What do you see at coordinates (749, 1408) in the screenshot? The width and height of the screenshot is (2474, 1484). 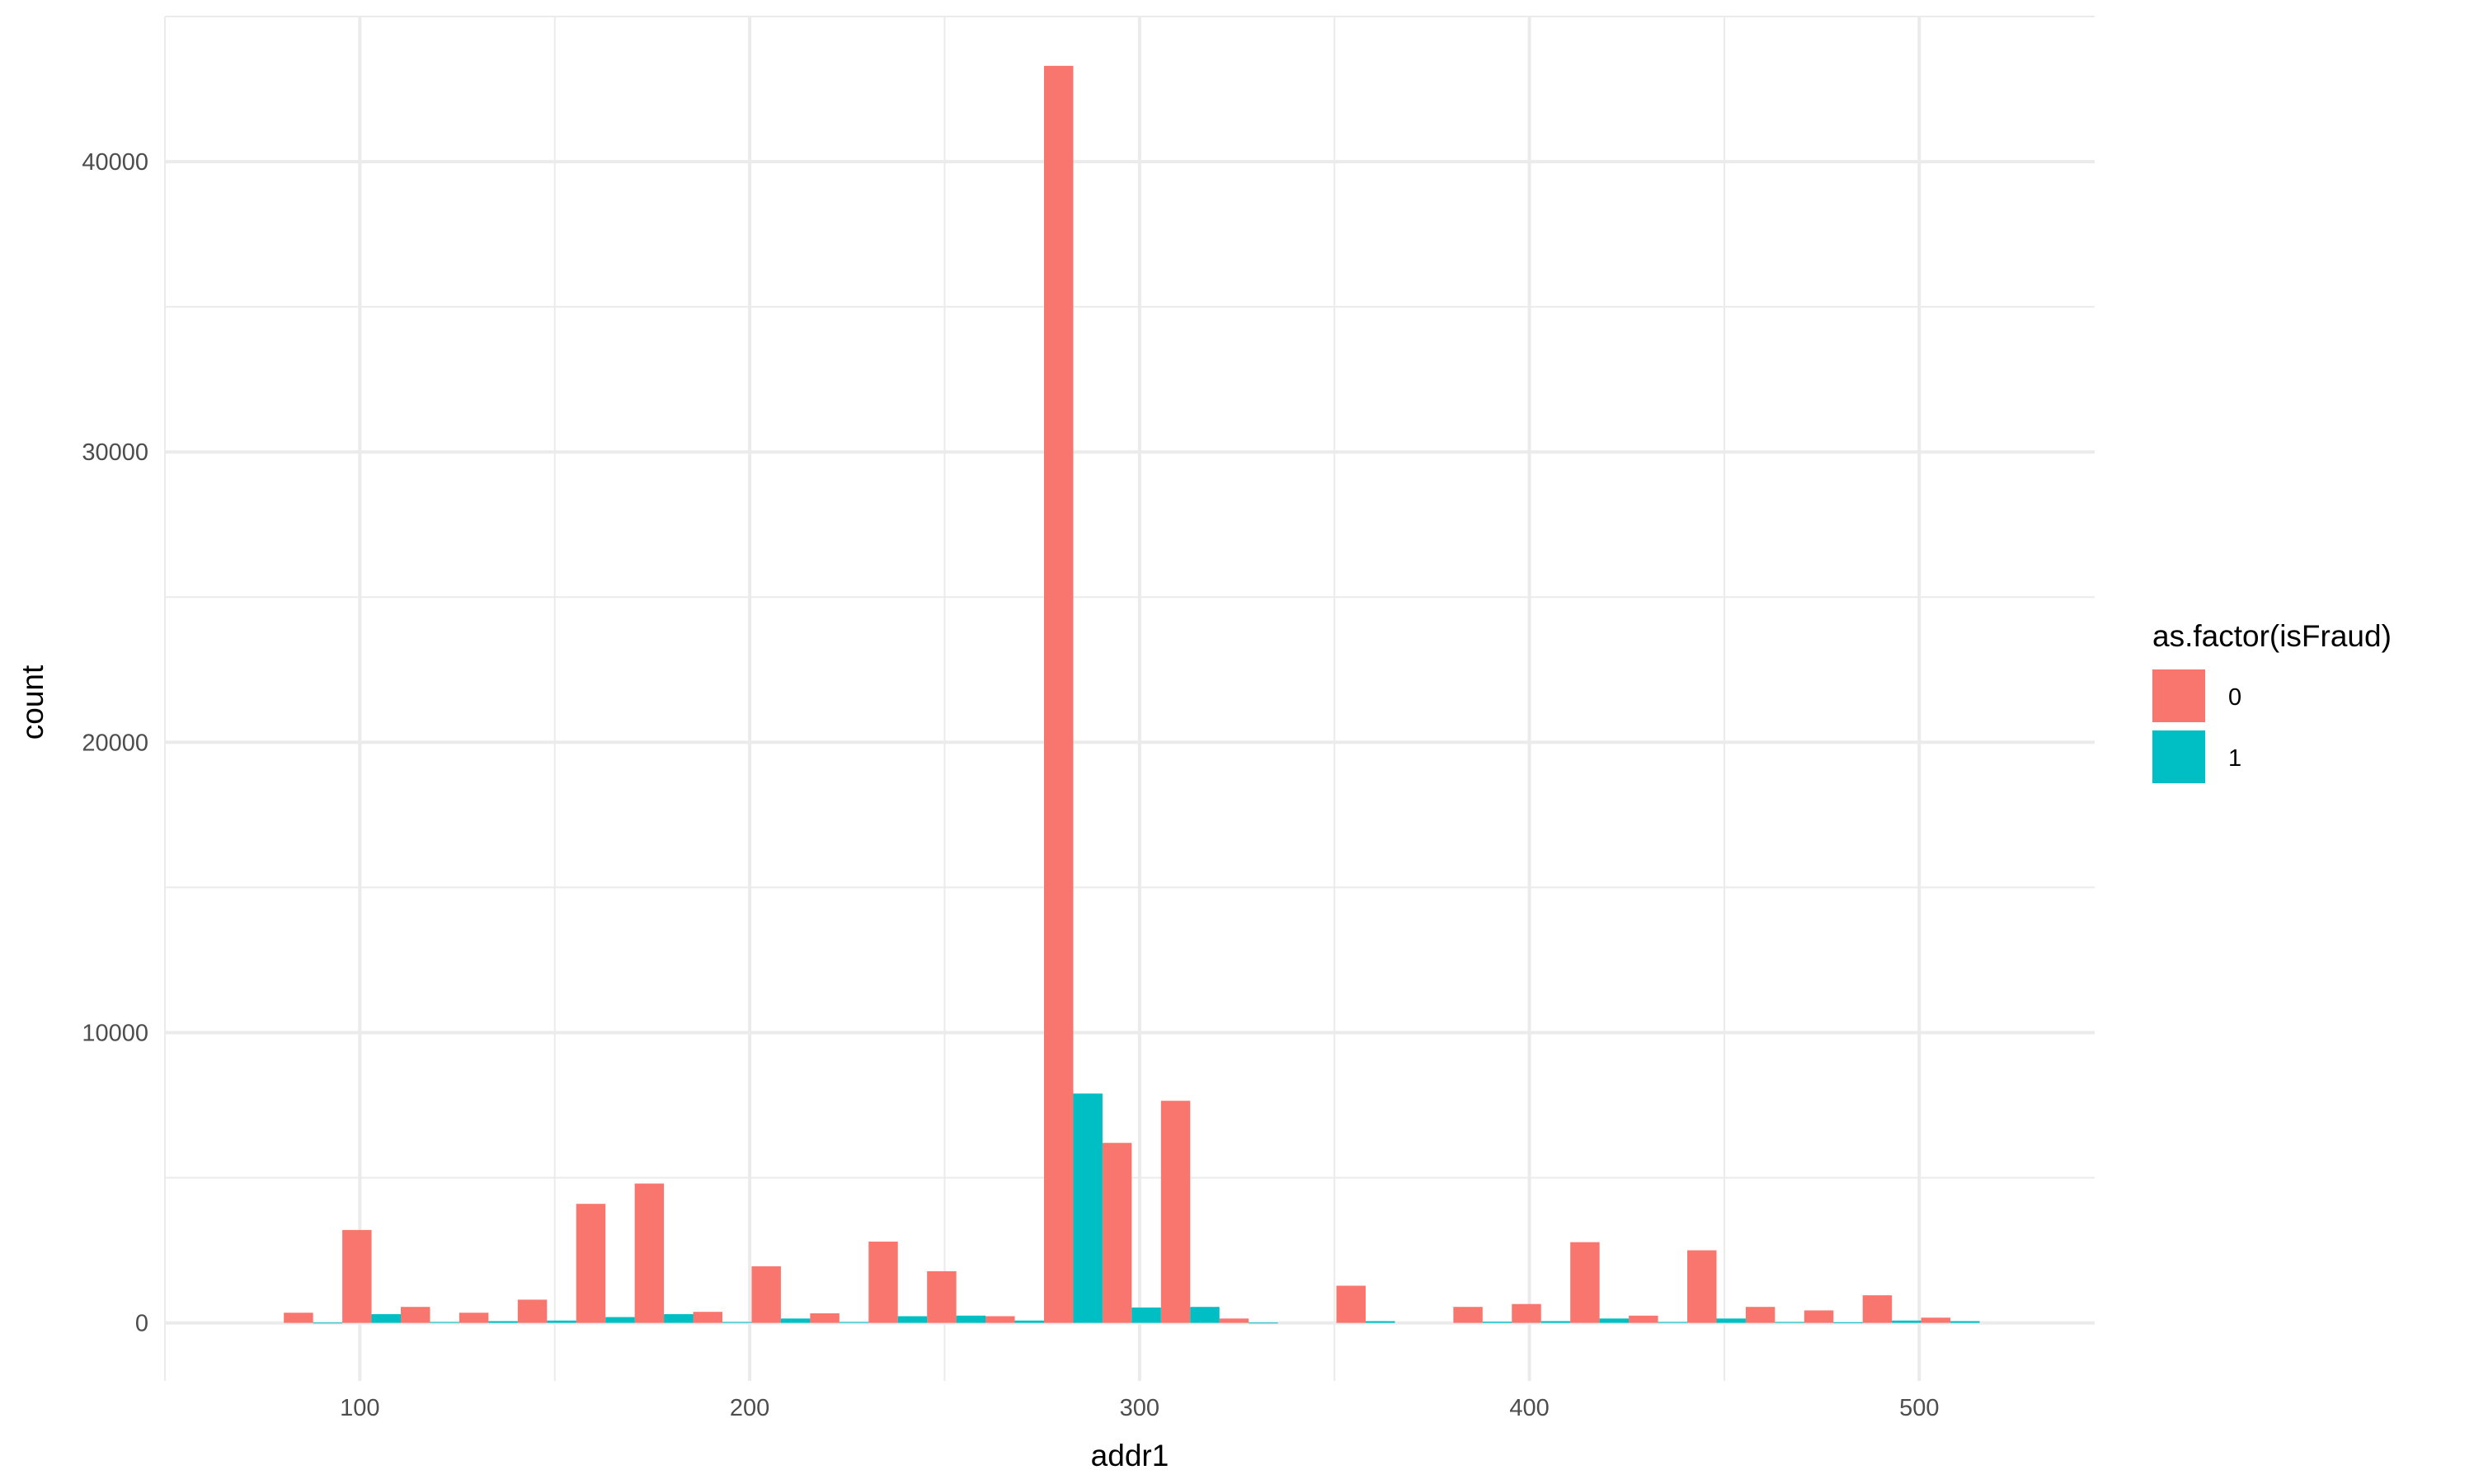 I see `x-tick-label: 200` at bounding box center [749, 1408].